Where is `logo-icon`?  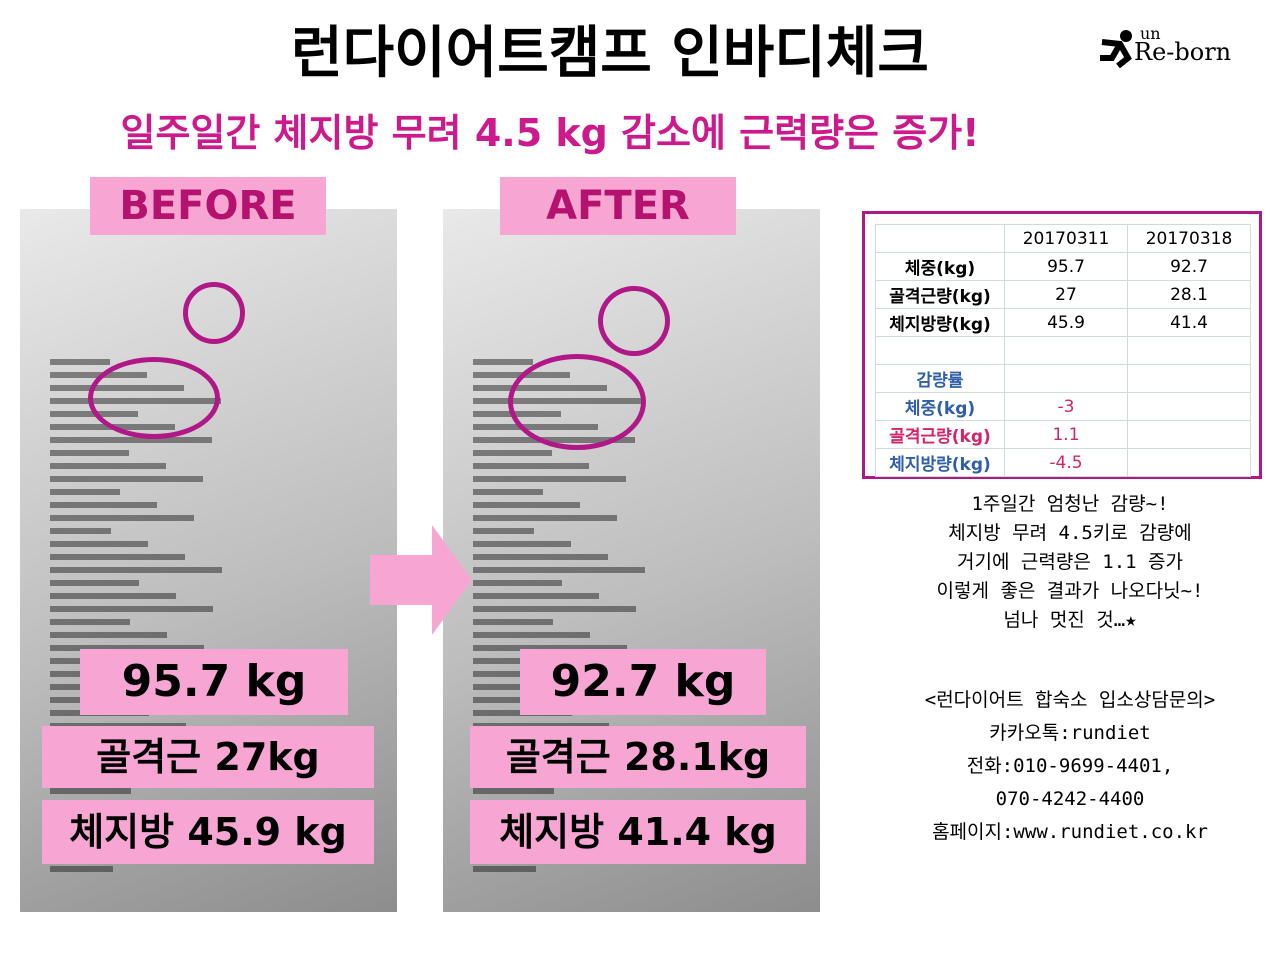
logo-icon is located at coordinates (1116, 49).